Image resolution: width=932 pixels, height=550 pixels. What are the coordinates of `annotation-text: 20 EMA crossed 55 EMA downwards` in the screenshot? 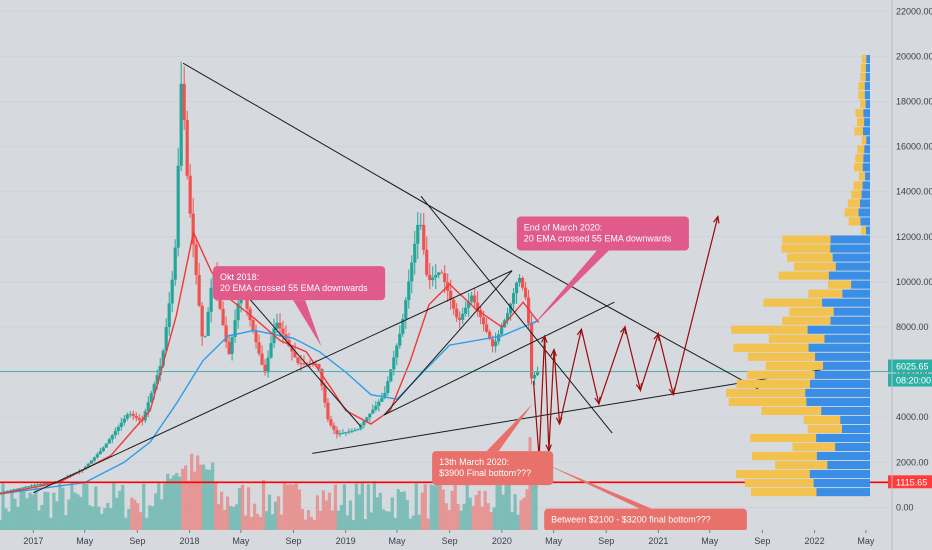 It's located at (294, 288).